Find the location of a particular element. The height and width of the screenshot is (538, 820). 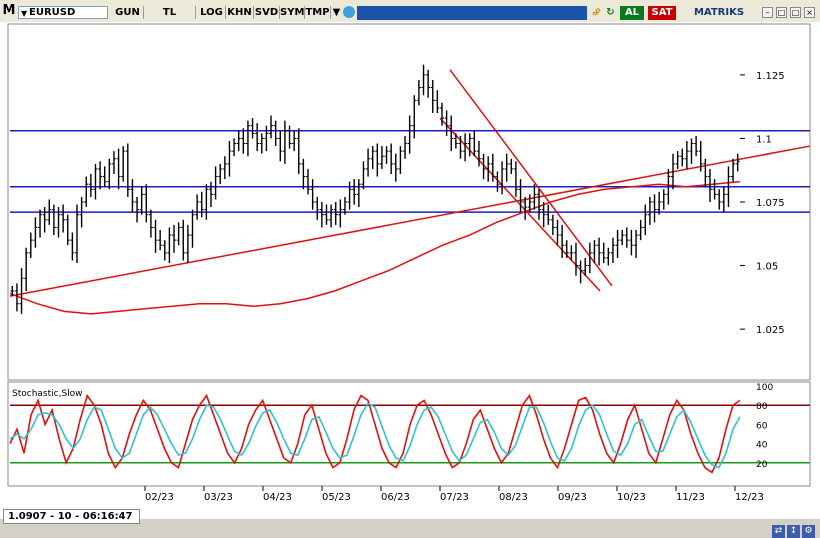

nav-icons: ⇄ ↕ ⚙ is located at coordinates (793, 528).